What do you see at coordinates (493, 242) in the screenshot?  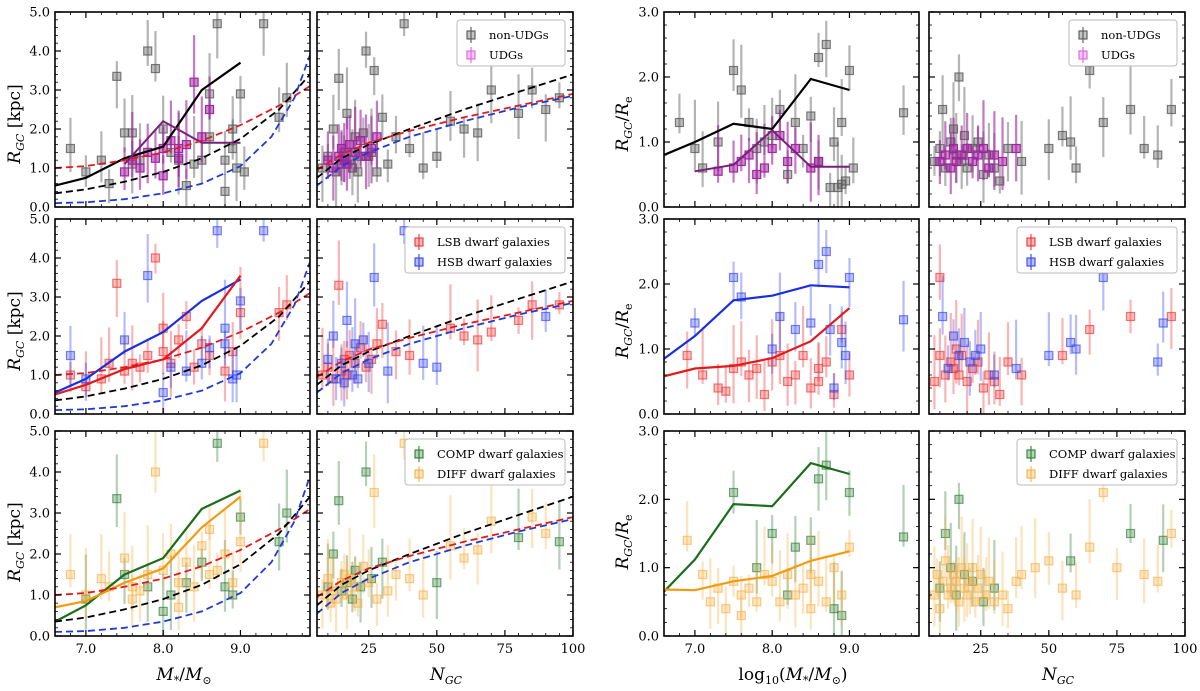 I see `legend-label: LSB dwarf galaxies` at bounding box center [493, 242].